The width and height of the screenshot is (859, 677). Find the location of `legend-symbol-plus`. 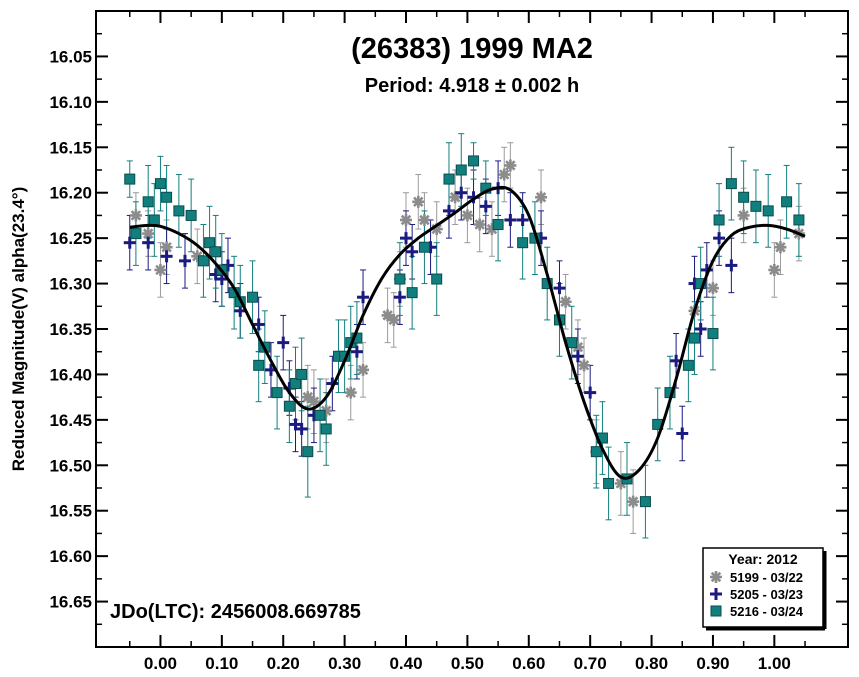

legend-symbol-plus is located at coordinates (716, 594).